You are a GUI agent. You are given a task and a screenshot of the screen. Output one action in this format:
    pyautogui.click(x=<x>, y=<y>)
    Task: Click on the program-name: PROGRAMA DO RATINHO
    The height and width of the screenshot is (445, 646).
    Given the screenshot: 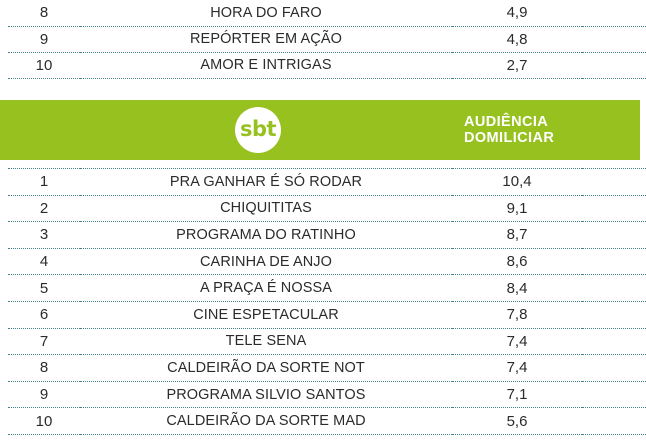 What is the action you would take?
    pyautogui.click(x=266, y=235)
    